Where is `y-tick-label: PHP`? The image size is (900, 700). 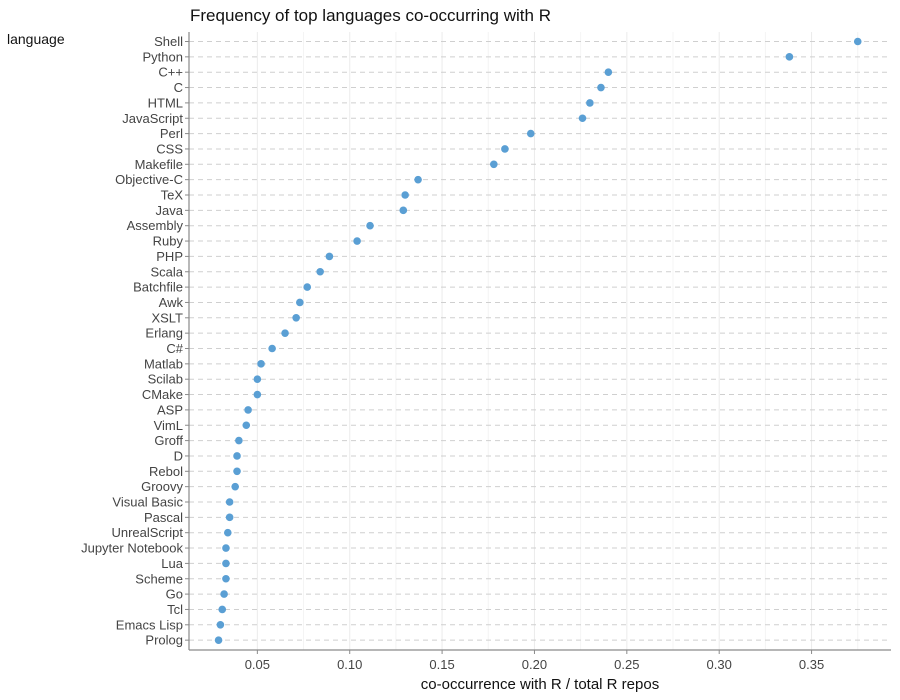
y-tick-label: PHP is located at coordinates (169, 256).